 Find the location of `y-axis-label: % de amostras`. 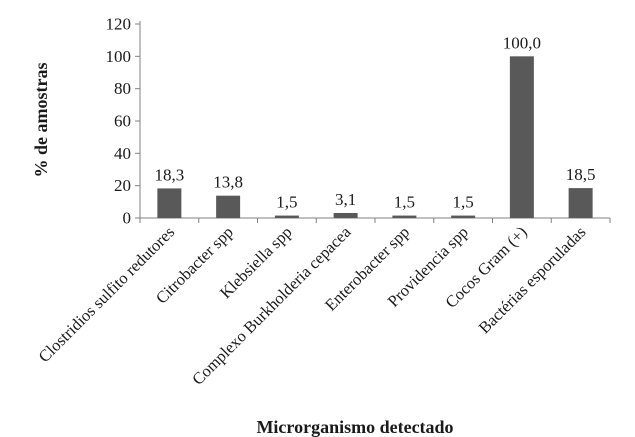

y-axis-label: % de amostras is located at coordinates (41, 120).